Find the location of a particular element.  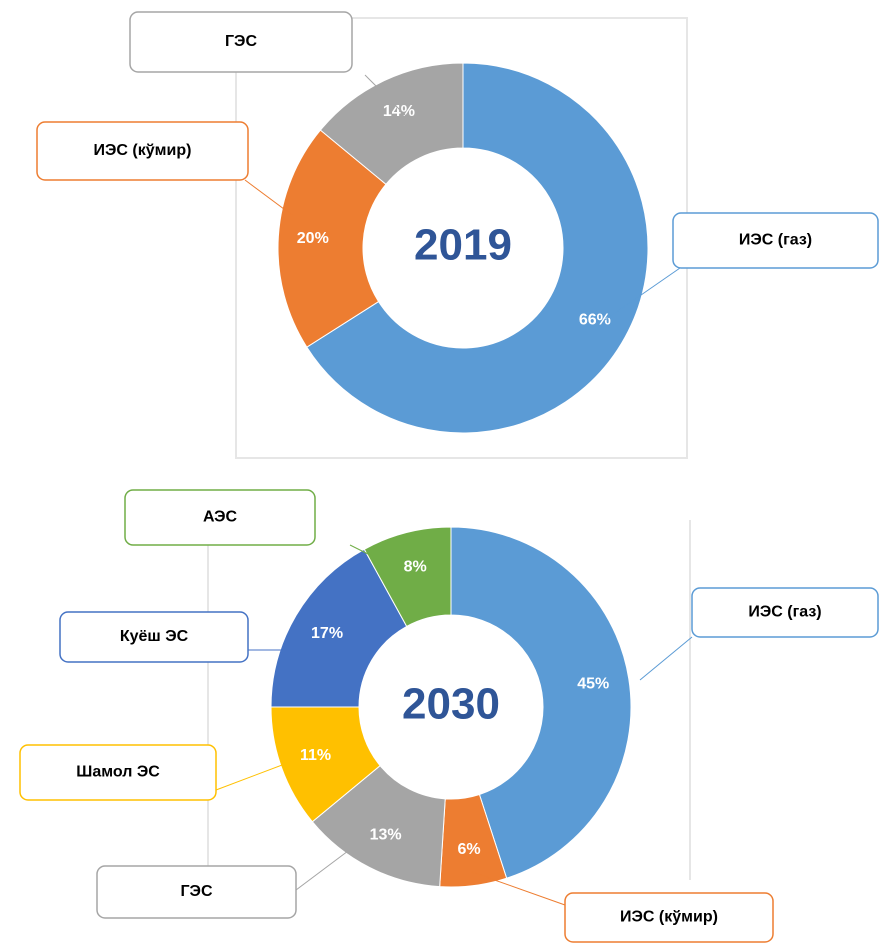

value-label: 17% is located at coordinates (327, 633).